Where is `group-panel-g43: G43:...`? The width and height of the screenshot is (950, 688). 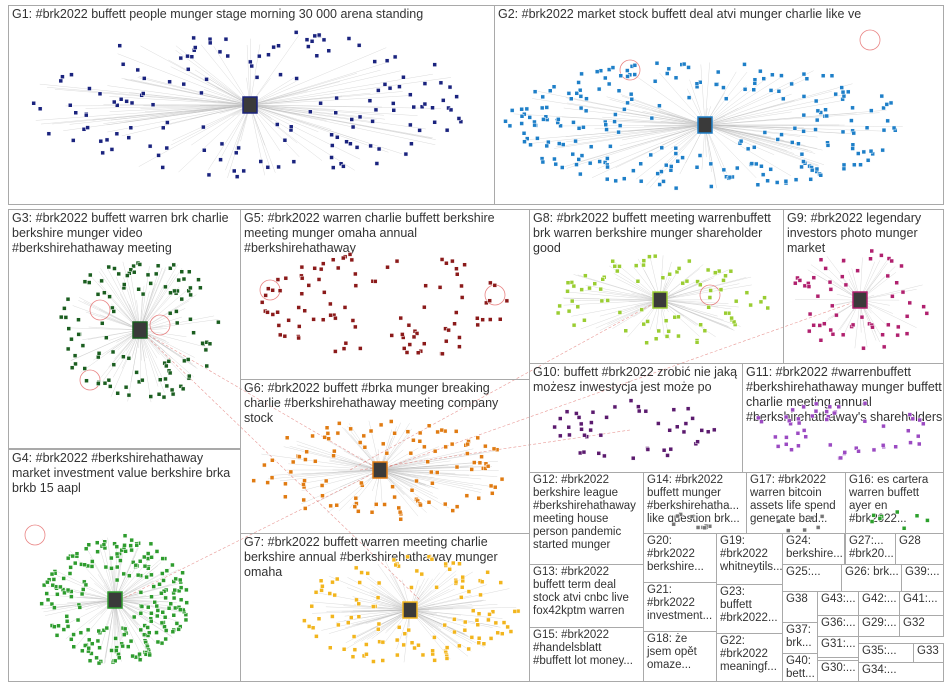 group-panel-g43: G43:... is located at coordinates (838, 603).